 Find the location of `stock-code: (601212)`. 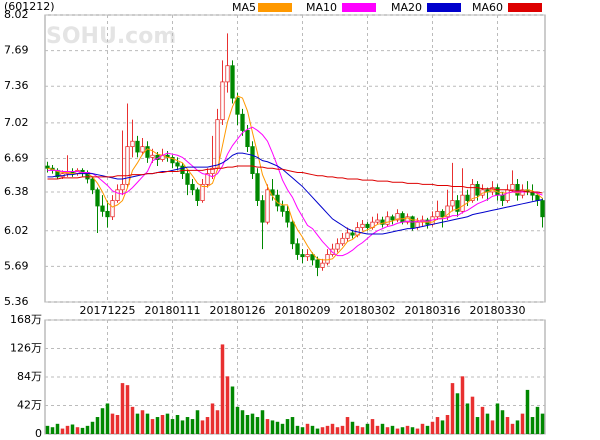

stock-code: (601212) is located at coordinates (29, 6).